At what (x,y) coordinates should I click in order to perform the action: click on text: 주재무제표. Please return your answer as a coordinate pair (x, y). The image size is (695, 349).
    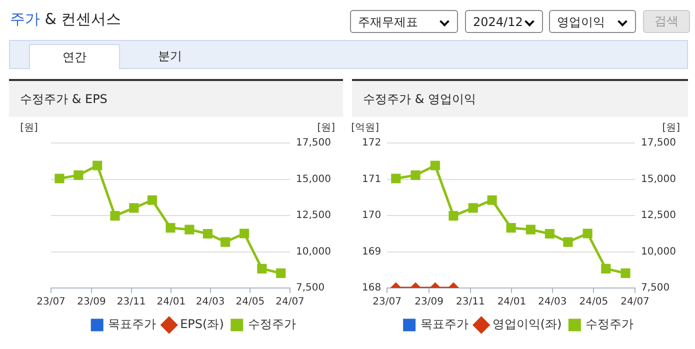
    Looking at the image, I should click on (388, 22).